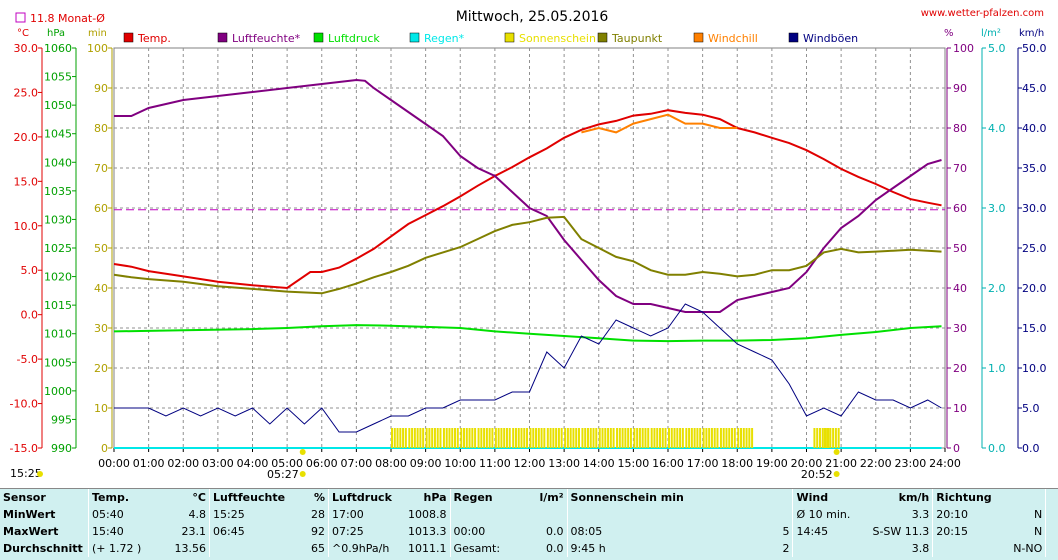 This screenshot has width=1058, height=560. What do you see at coordinates (488, 548) in the screenshot?
I see `stats-cell-rain-time: Gesamt:` at bounding box center [488, 548].